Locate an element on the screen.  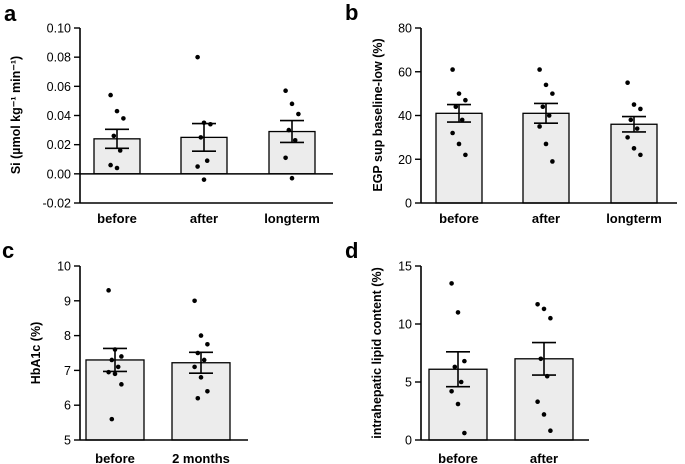
panel-c-chart: before 2 months 5 6 7 8 9 10 HbA1c (%) is located at coordinates (138, 362).